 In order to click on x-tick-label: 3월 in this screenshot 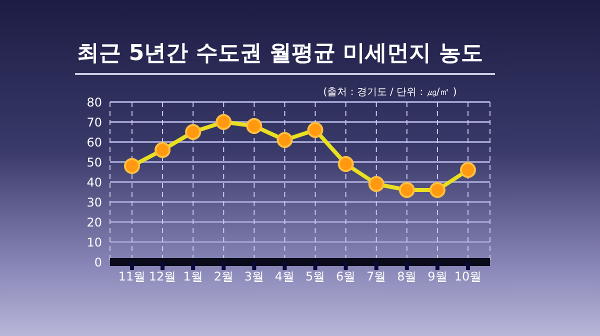, I will do `click(254, 277)`.